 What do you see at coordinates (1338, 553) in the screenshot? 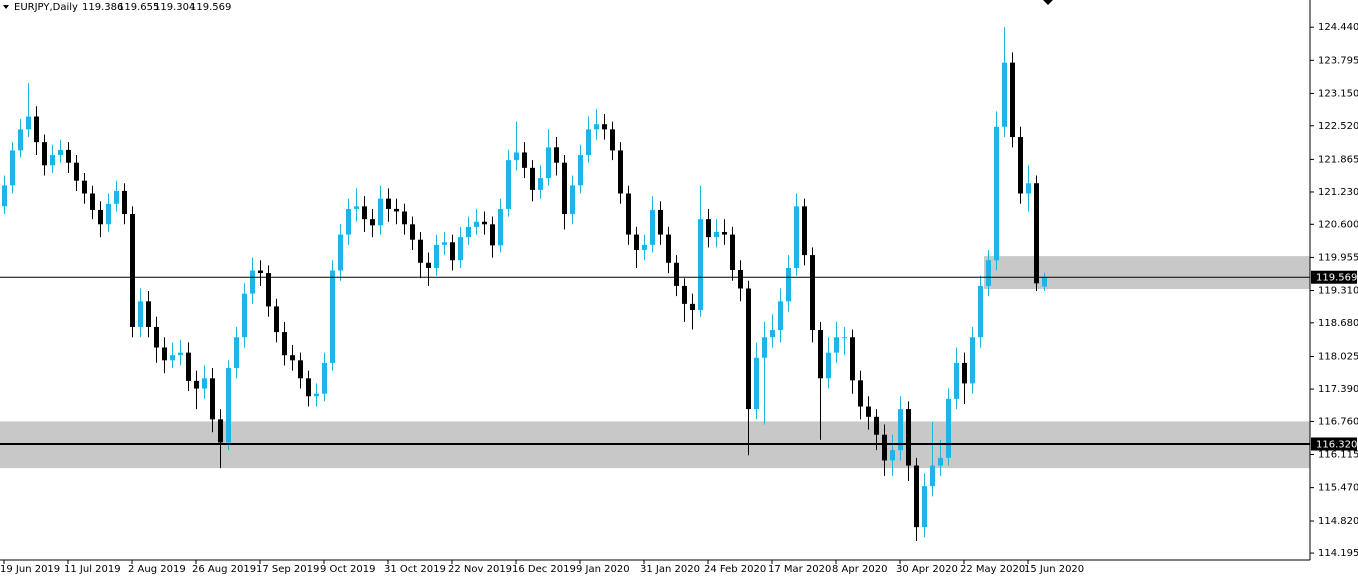
I see `y-tick-label: 114.195` at bounding box center [1338, 553].